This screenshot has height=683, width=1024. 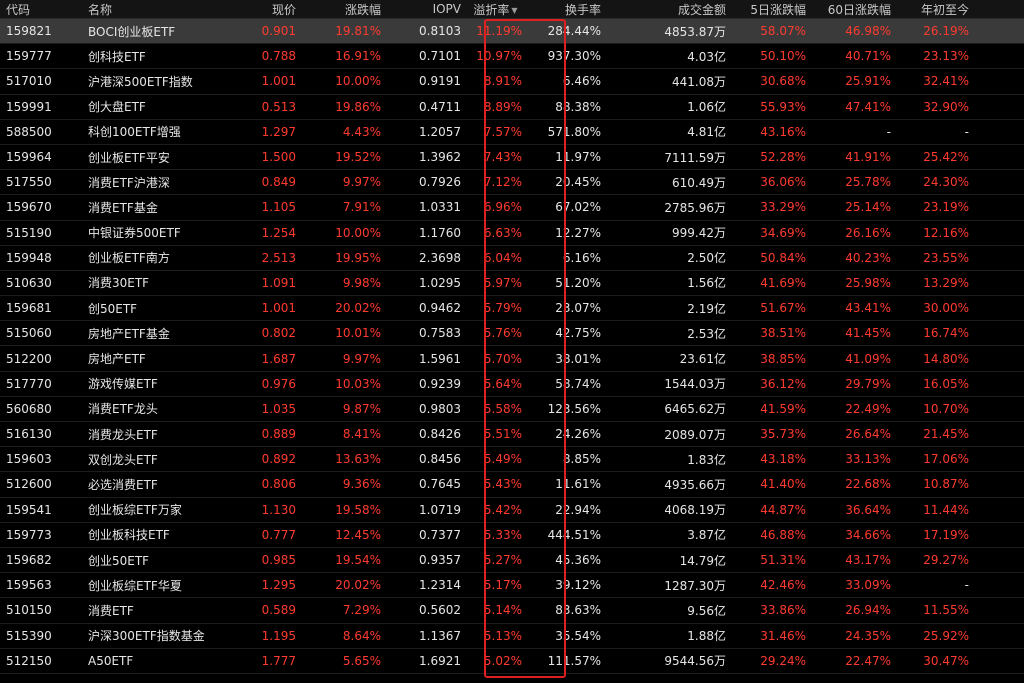 What do you see at coordinates (278, 182) in the screenshot?
I see `cell-price: 0.849` at bounding box center [278, 182].